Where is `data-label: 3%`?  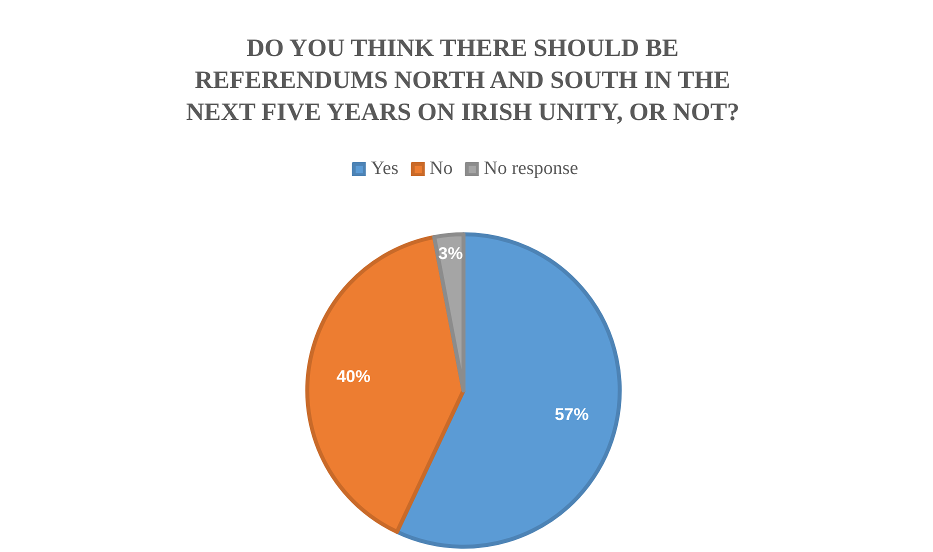 data-label: 3% is located at coordinates (450, 253).